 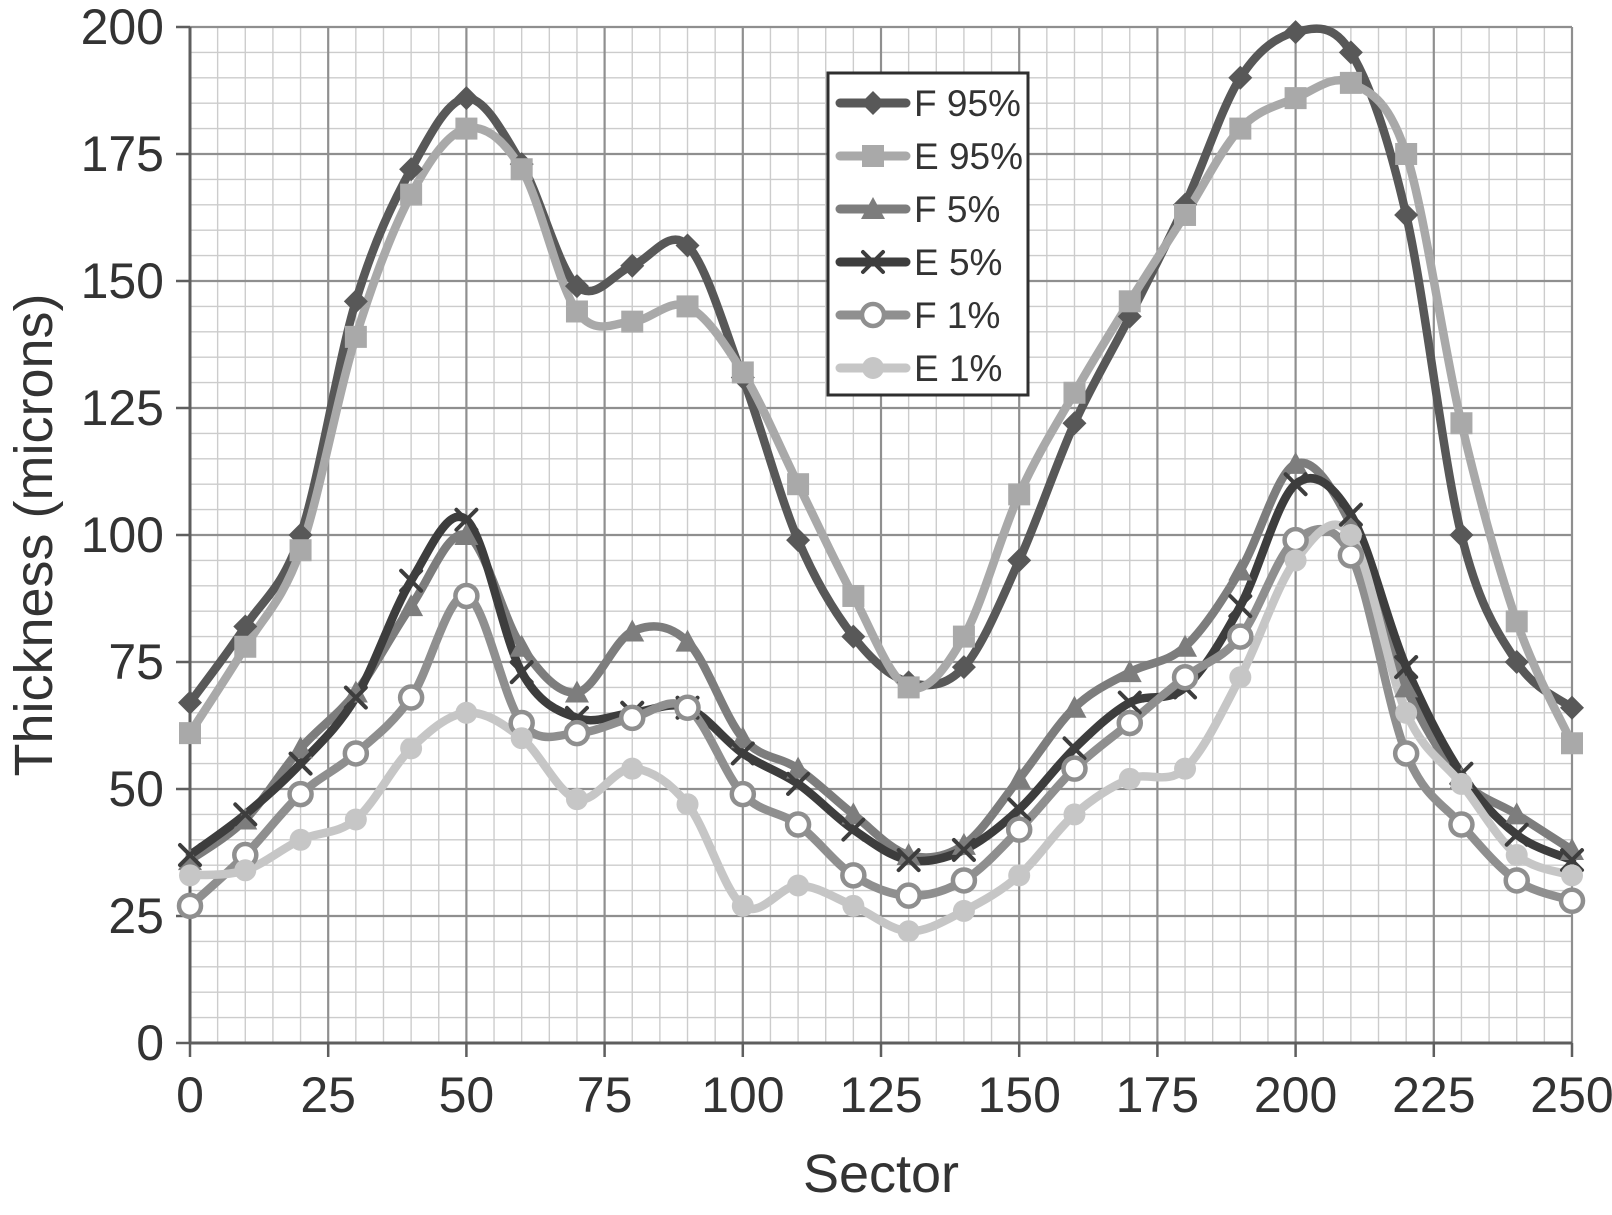 What do you see at coordinates (880, 1095) in the screenshot?
I see `x-tick-label: 125` at bounding box center [880, 1095].